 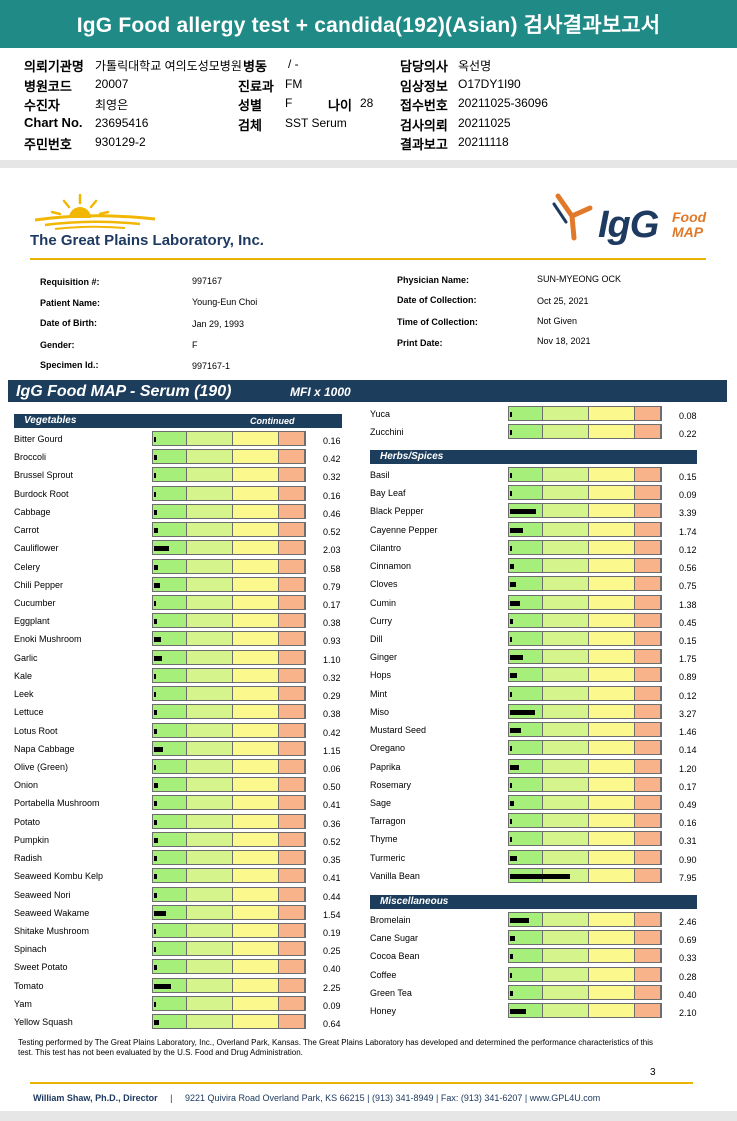 I want to click on result-value: 0.75, so click(x=688, y=586).